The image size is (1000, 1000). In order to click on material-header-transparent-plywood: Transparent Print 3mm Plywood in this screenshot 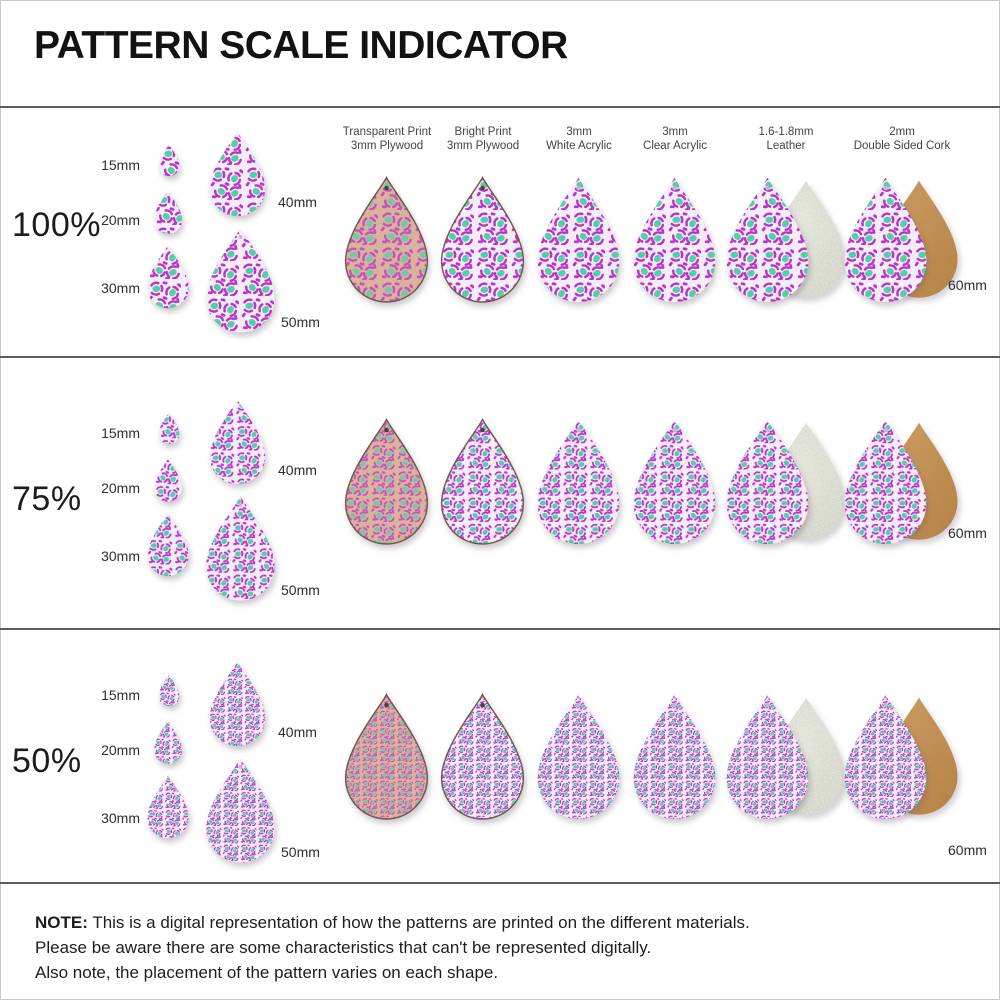, I will do `click(387, 139)`.